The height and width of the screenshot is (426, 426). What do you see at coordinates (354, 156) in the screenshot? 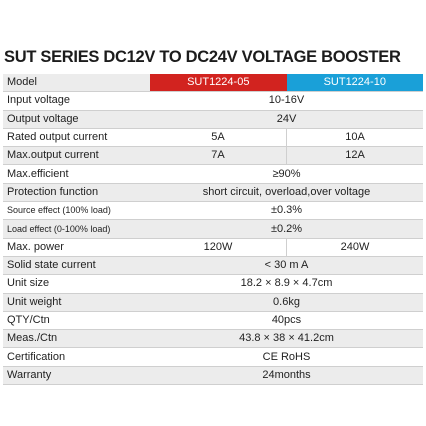
I see `model-2-value: 12A` at bounding box center [354, 156].